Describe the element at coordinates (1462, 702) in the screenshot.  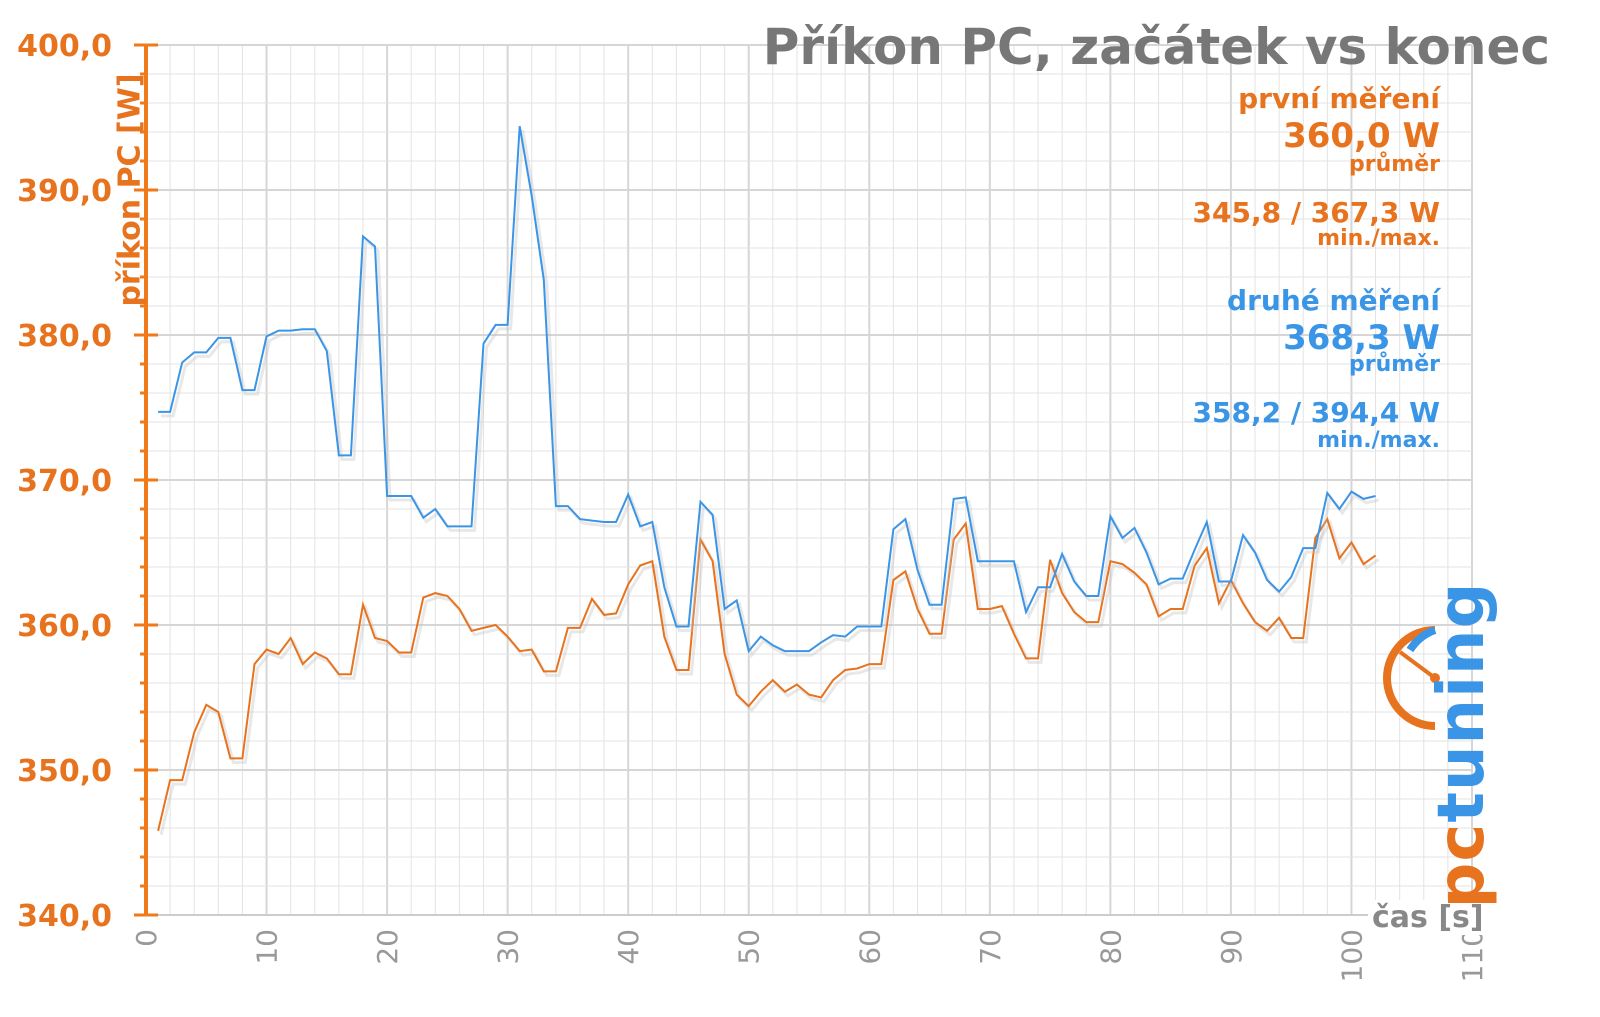
I see `logo-text-tuning: tuning` at that location.